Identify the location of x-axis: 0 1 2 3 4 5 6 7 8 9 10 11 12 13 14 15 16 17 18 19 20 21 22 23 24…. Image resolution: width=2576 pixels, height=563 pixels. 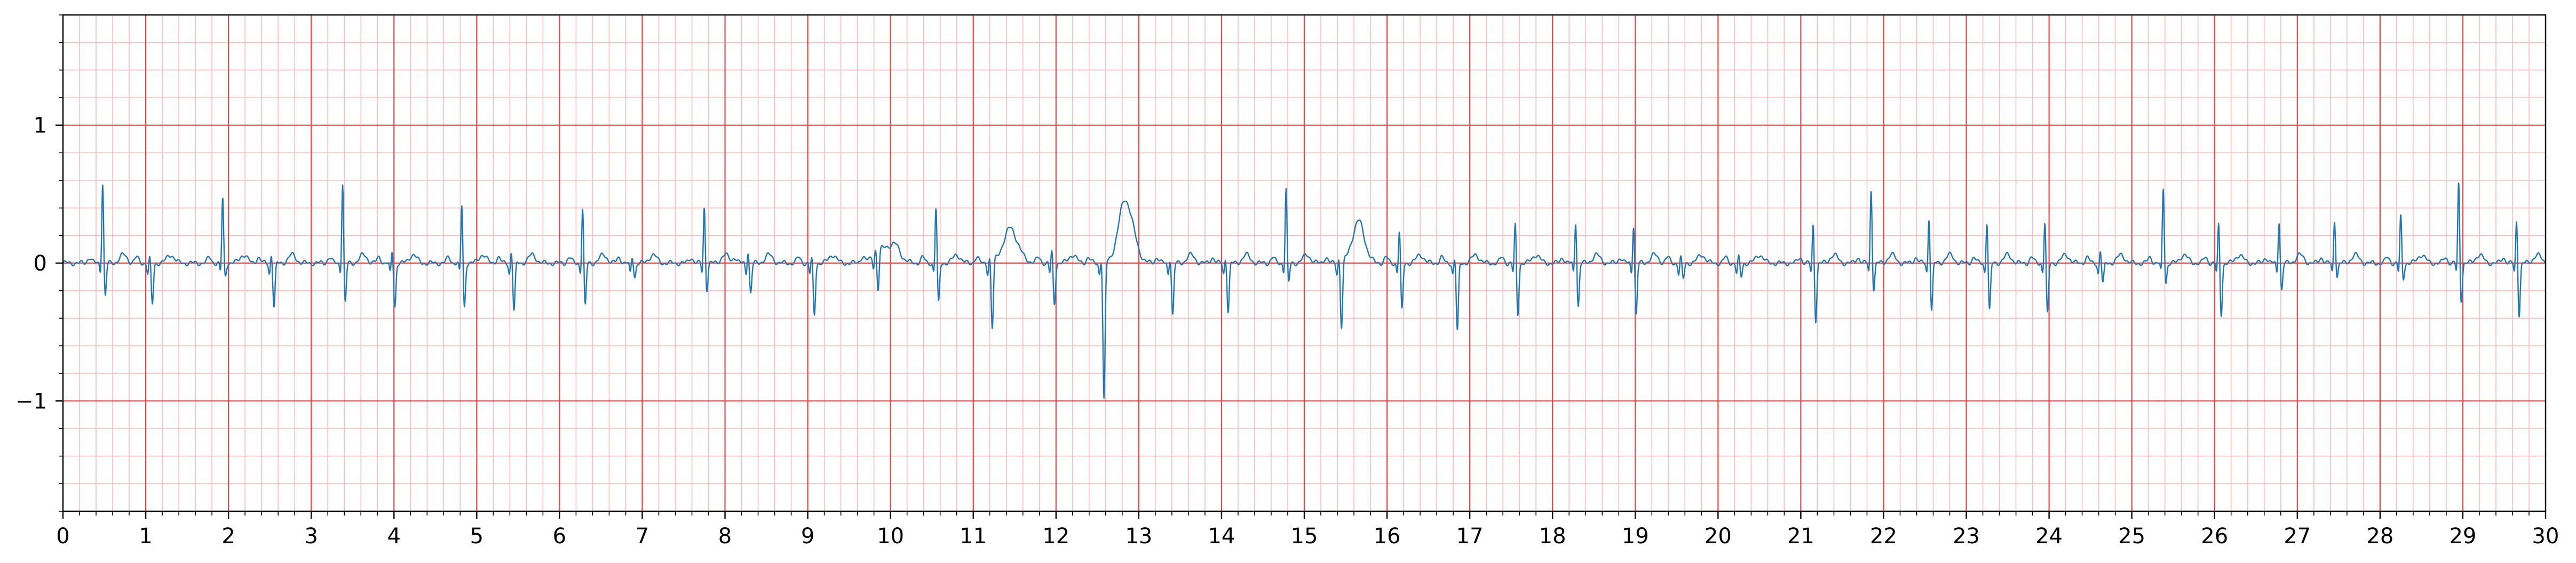
(1307, 530).